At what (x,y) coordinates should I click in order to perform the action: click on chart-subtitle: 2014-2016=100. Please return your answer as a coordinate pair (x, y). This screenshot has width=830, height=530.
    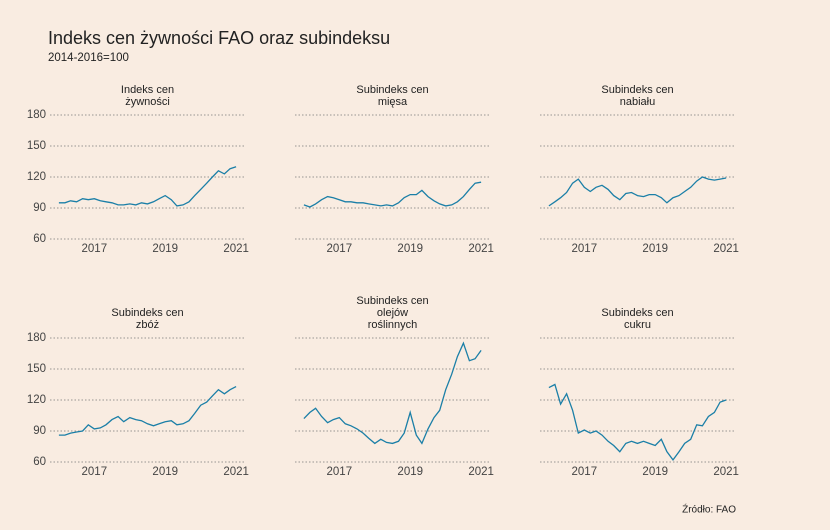
    Looking at the image, I should click on (88, 58).